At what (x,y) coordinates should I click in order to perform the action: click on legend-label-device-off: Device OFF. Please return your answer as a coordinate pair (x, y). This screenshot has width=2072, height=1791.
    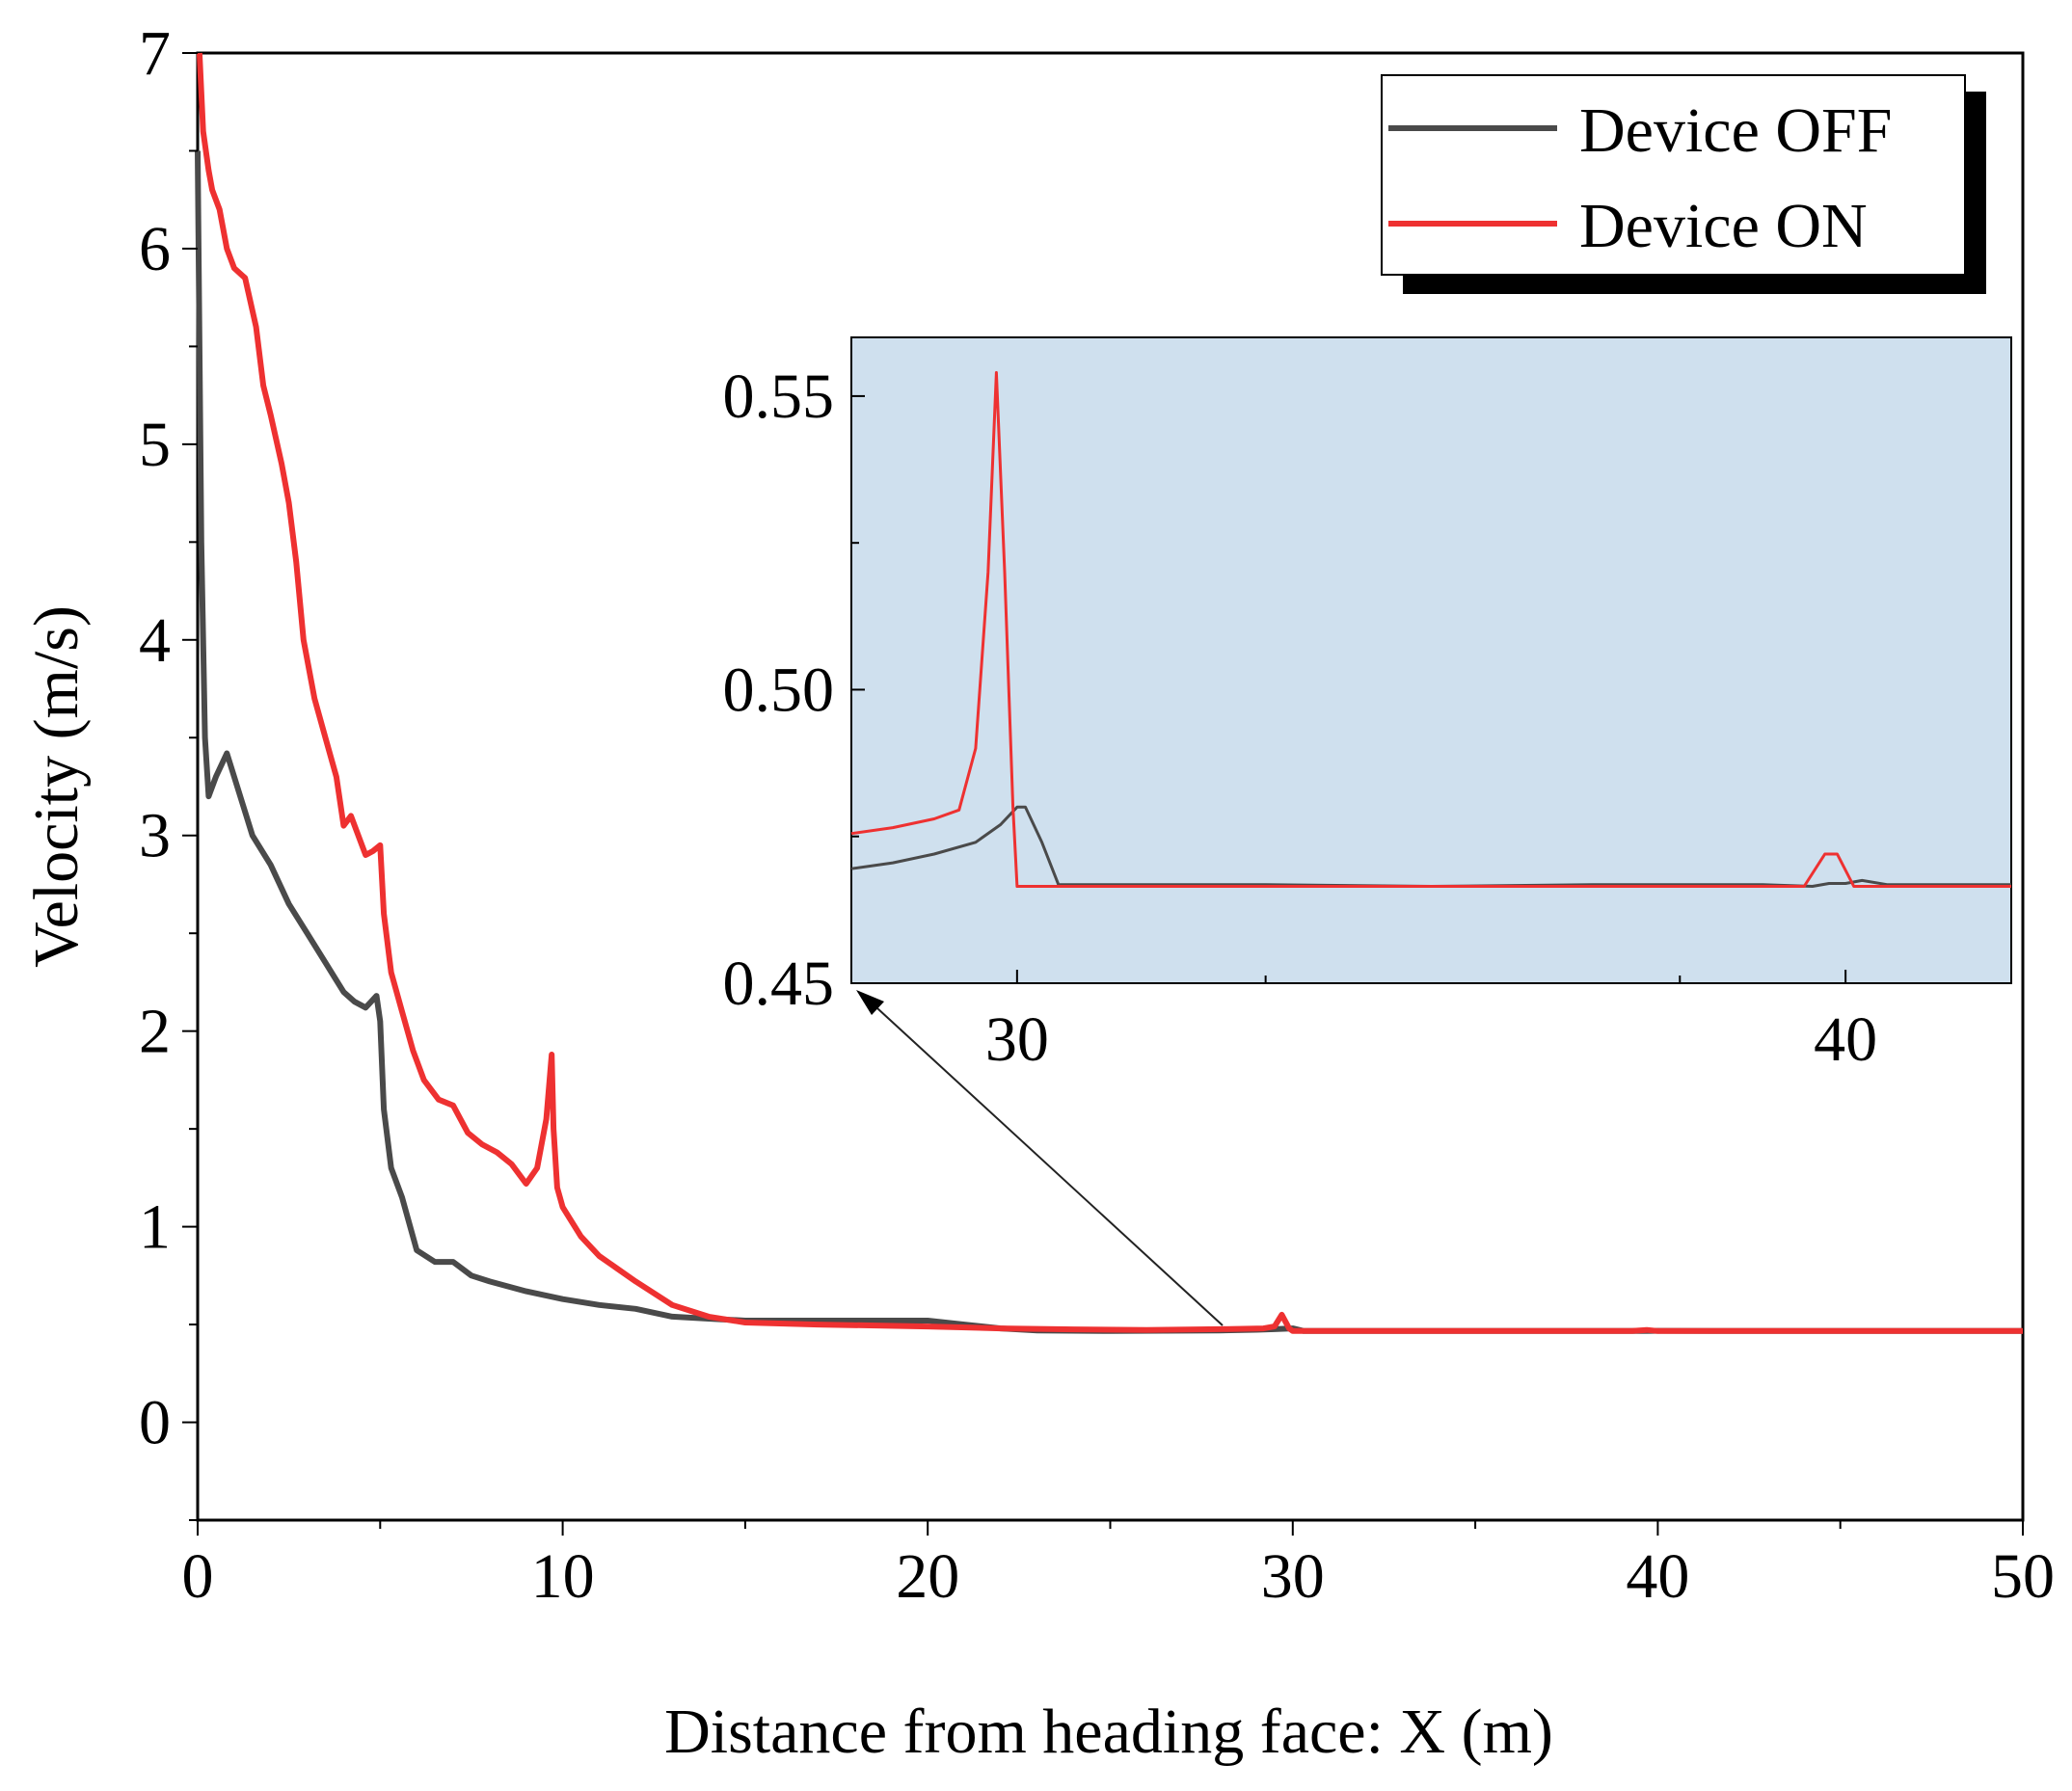
    Looking at the image, I should click on (1735, 130).